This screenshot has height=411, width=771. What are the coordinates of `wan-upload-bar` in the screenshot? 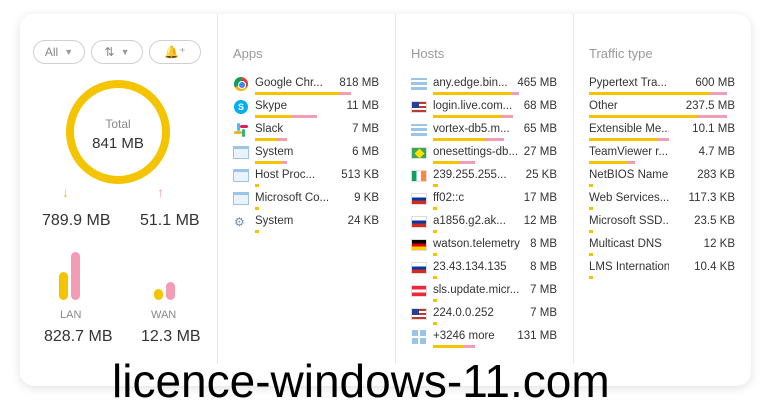 It's located at (170, 291).